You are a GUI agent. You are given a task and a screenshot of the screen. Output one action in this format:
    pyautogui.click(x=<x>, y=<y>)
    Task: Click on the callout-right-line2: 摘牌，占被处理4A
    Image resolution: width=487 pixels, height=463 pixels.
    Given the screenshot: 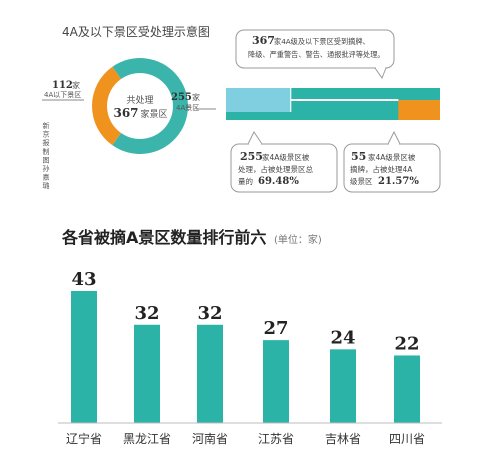 What is the action you would take?
    pyautogui.click(x=381, y=169)
    